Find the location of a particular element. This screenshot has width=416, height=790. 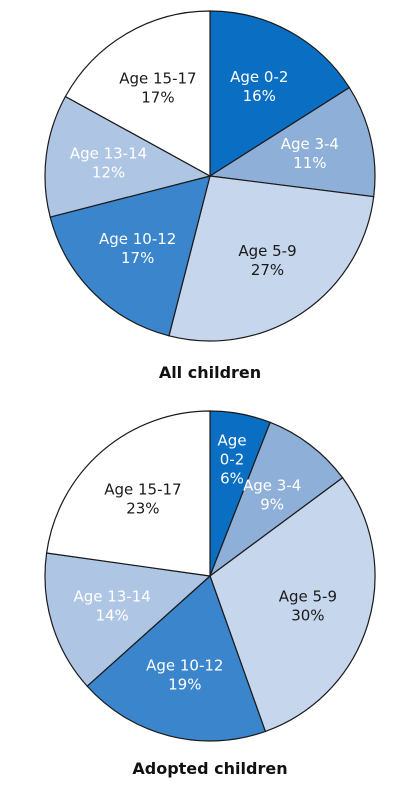

slice-label-age-0-2: Age 0-2 6% is located at coordinates (232, 459).